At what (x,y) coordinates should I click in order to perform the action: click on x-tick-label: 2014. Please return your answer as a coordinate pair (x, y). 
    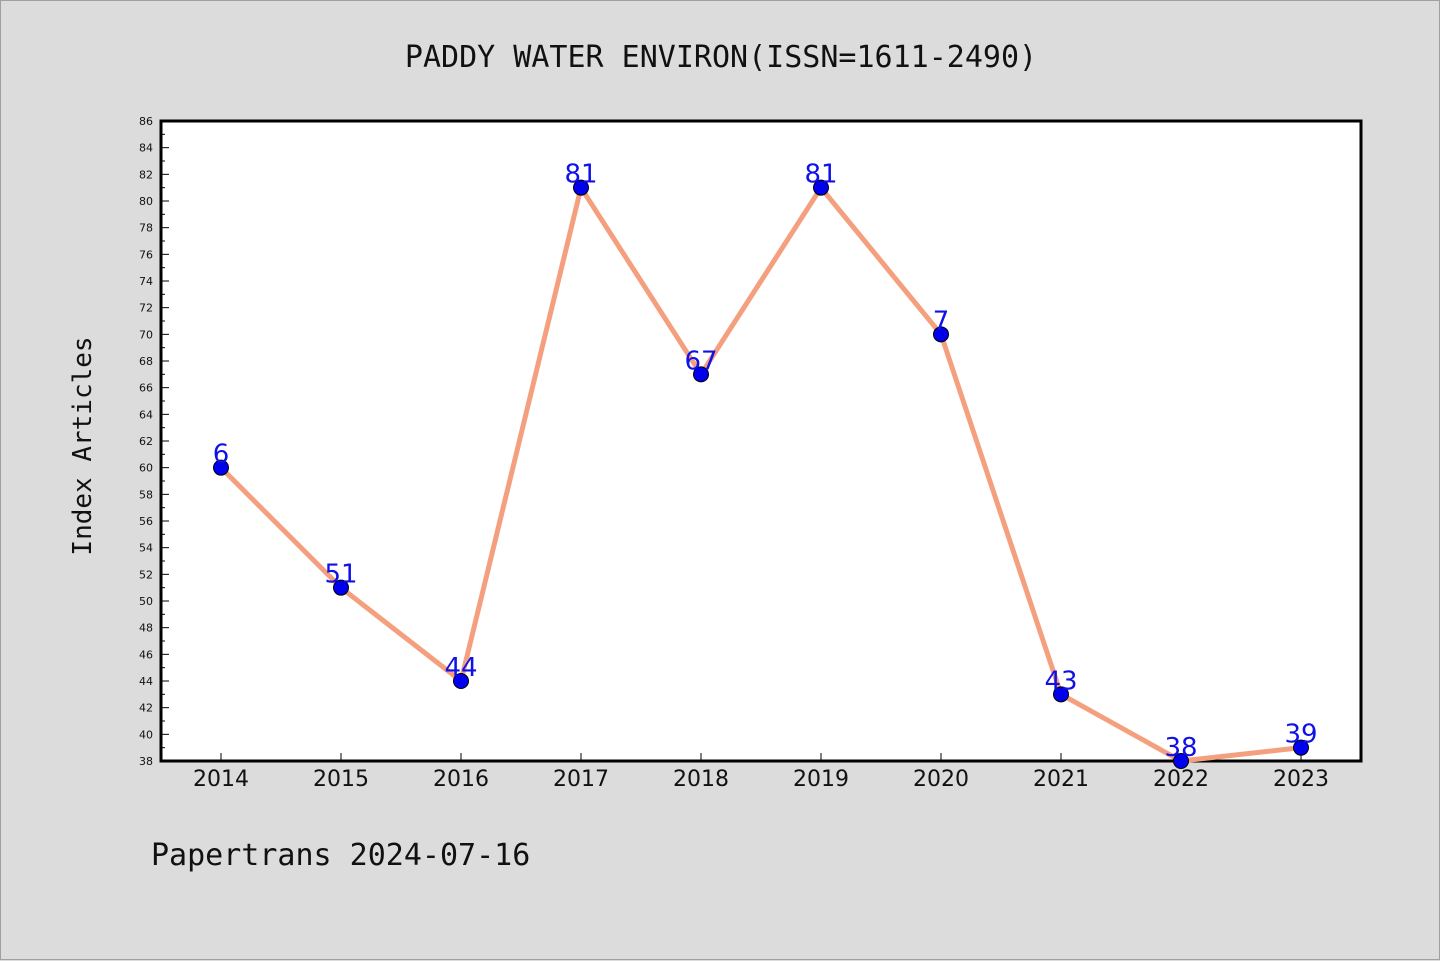
    Looking at the image, I should click on (221, 779).